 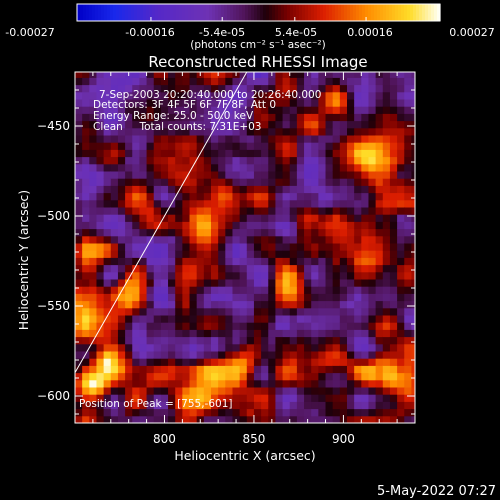 I want to click on annotation-detectors: Detectors: 3F 4F 5F 6F 7F 8F, Att 0, so click(x=184, y=105).